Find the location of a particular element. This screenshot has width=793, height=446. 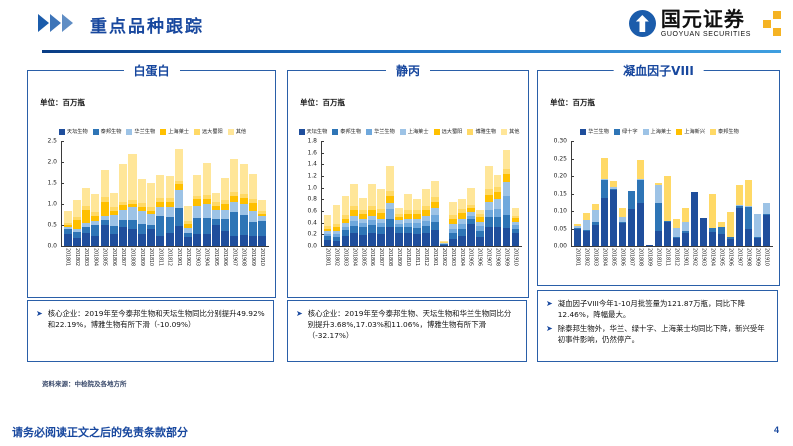

note-bullet-row: ➤ 除泰邦生物外，华兰、绿十字、上海莱士均同比下降，新兴受年初事件影响，仍然停产。 is located at coordinates (657, 334).